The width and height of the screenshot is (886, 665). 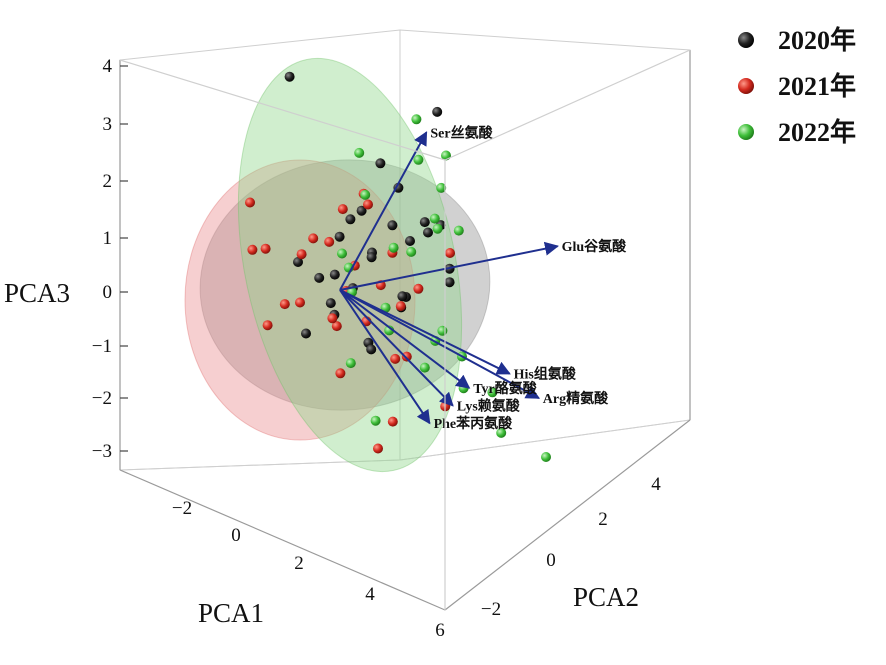 What do you see at coordinates (461, 132) in the screenshot?
I see `loading-label-0: Ser丝氨酸` at bounding box center [461, 132].